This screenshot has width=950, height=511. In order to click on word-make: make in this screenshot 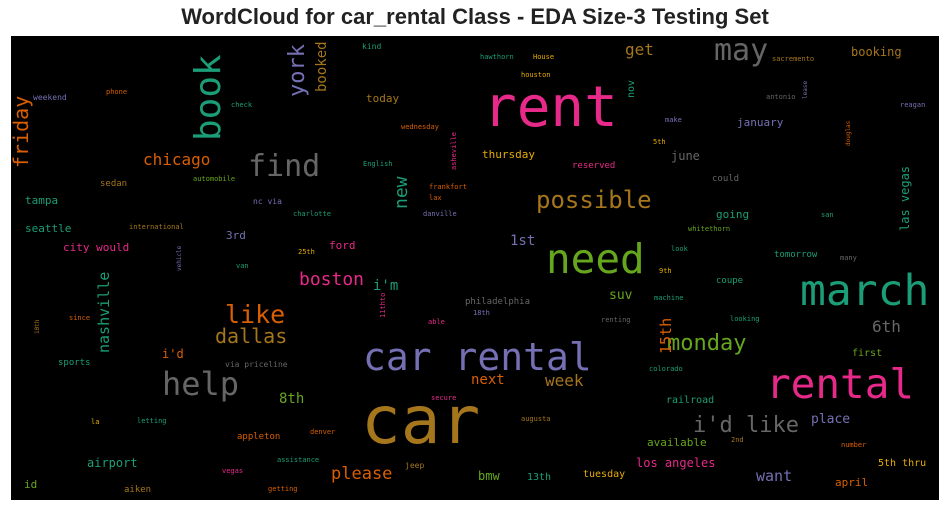, I will do `click(673, 120)`.